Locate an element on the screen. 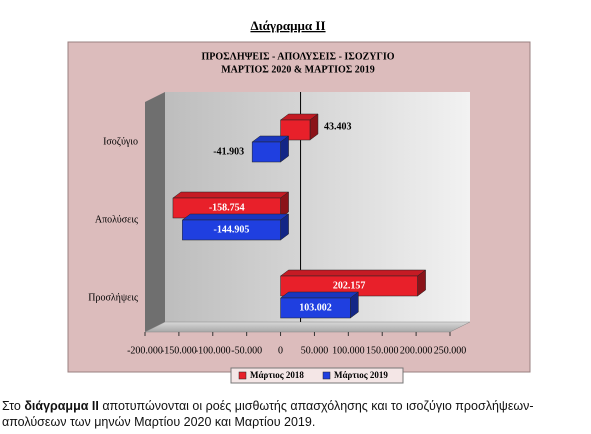 This screenshot has width=591, height=434. value-label: -144.905 is located at coordinates (232, 229).